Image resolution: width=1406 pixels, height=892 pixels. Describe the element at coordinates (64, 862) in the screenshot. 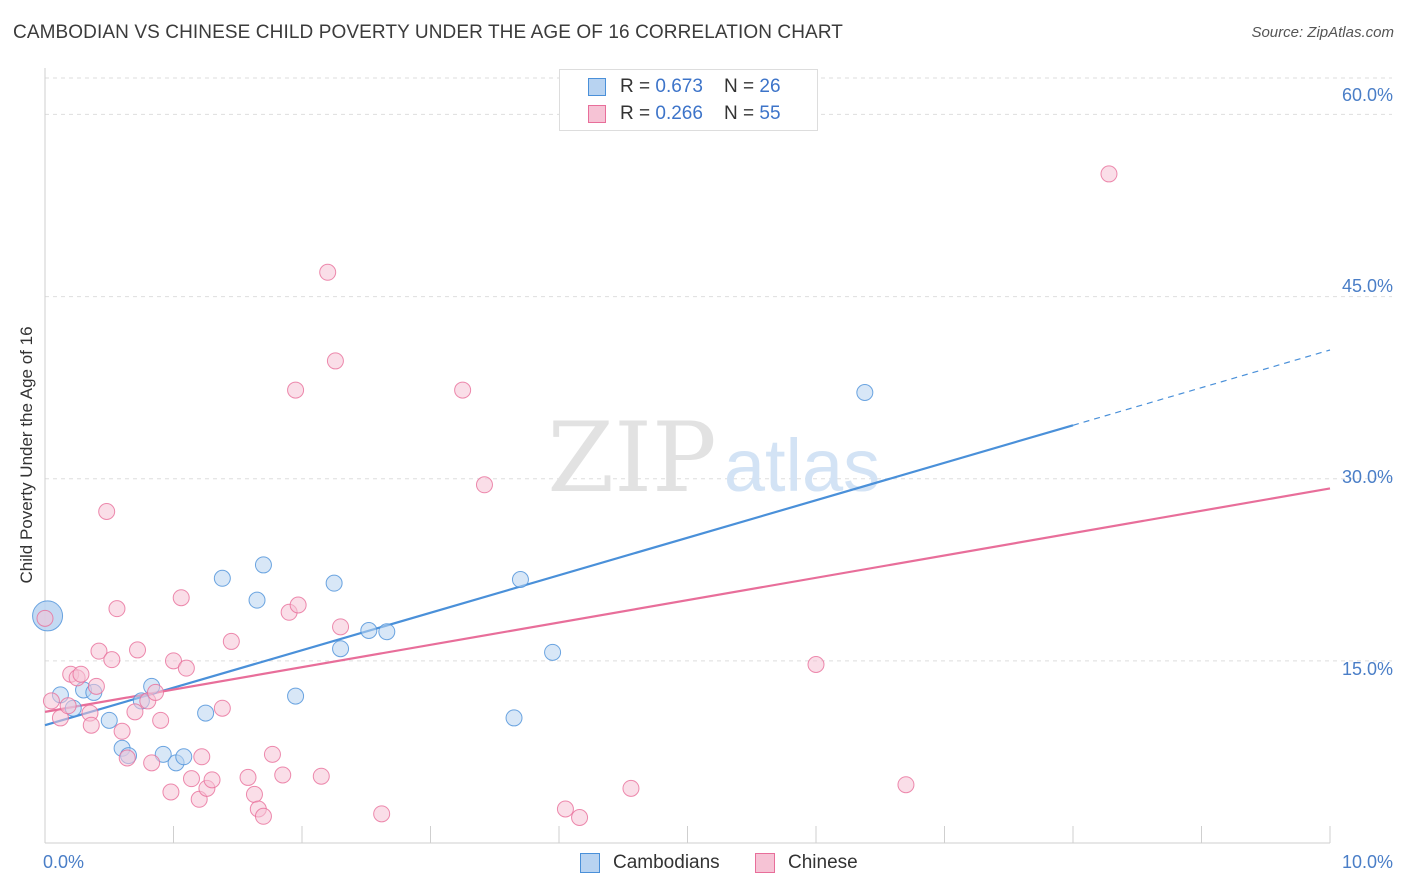

I see `x-tick-label-min: 0.0%` at that location.